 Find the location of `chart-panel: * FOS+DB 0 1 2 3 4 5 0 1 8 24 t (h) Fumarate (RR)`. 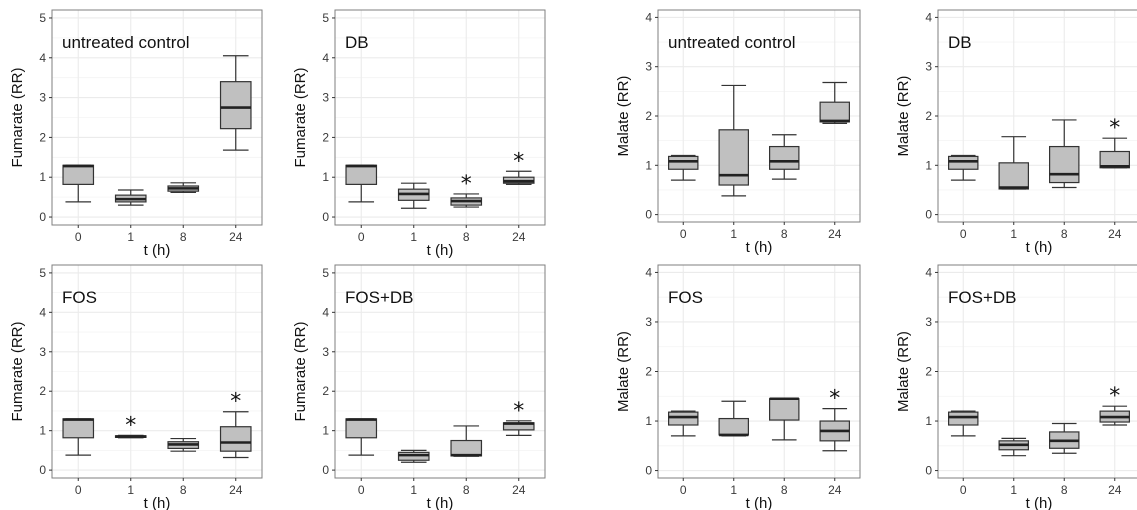

chart-panel: * FOS+DB 0 1 2 3 4 5 0 1 8 24 t (h) Fumarate (RR) is located at coordinates (419, 387).